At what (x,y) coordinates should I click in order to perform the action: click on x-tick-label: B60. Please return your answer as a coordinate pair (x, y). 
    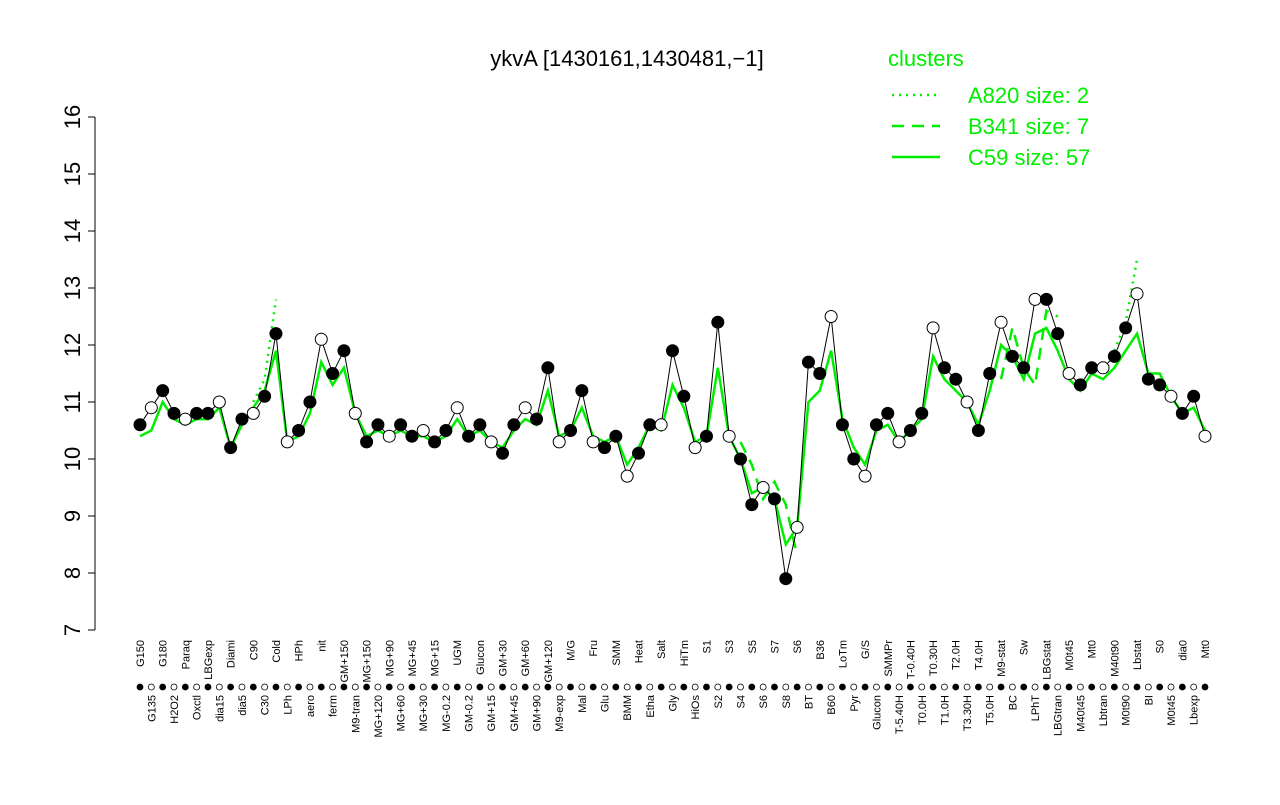
    Looking at the image, I should click on (832, 705).